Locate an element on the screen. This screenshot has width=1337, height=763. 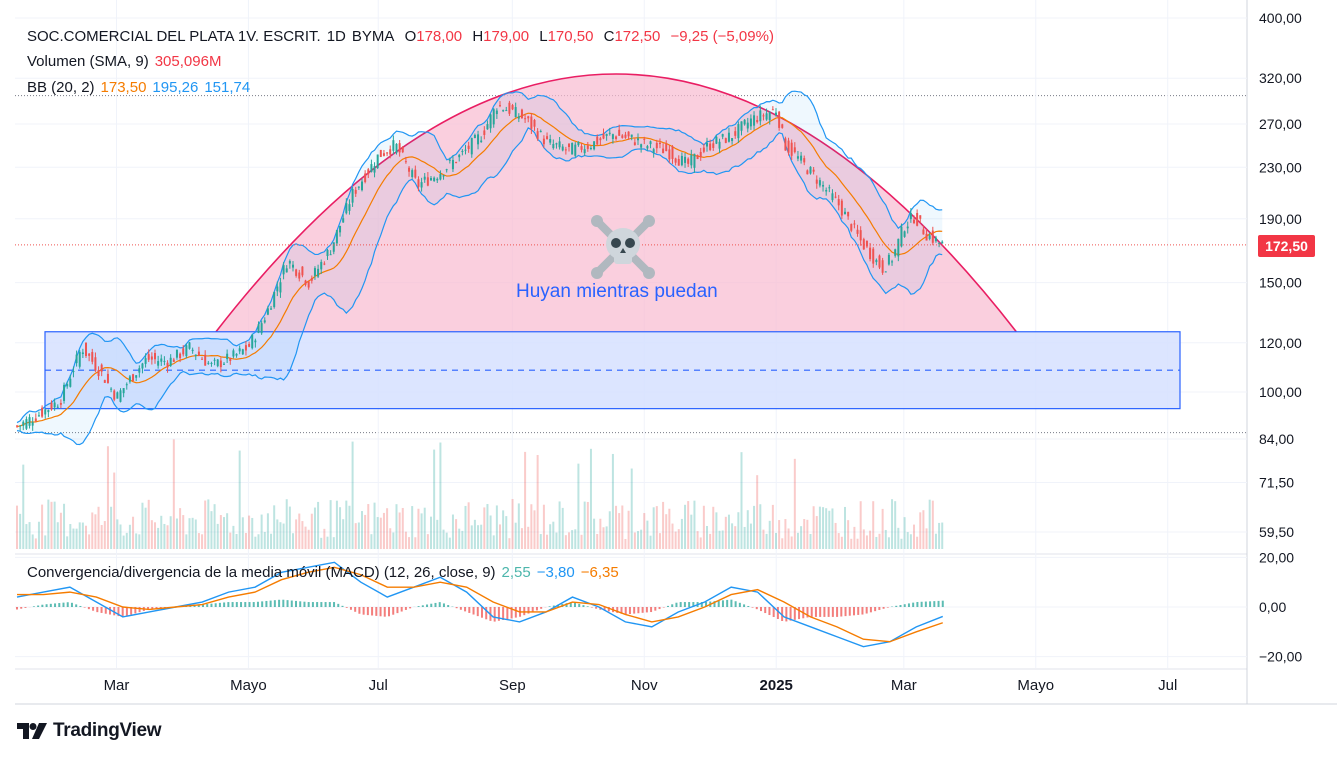
legend-volume-line: Volumen (SMA, 9)305,096M is located at coordinates (127, 61).